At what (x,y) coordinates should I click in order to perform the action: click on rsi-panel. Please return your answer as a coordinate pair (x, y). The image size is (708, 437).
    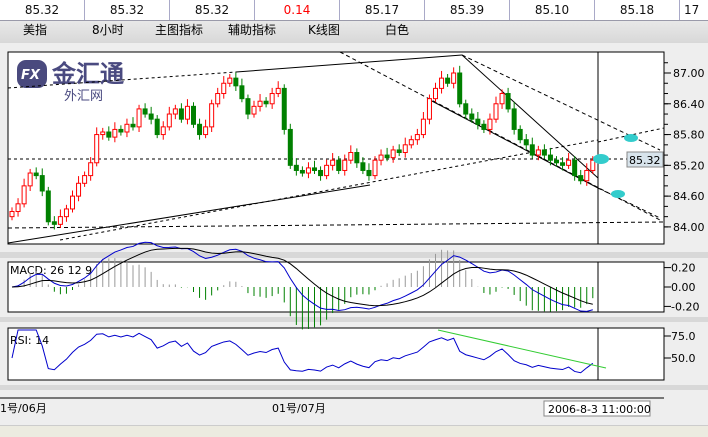
    Looking at the image, I should click on (336, 354).